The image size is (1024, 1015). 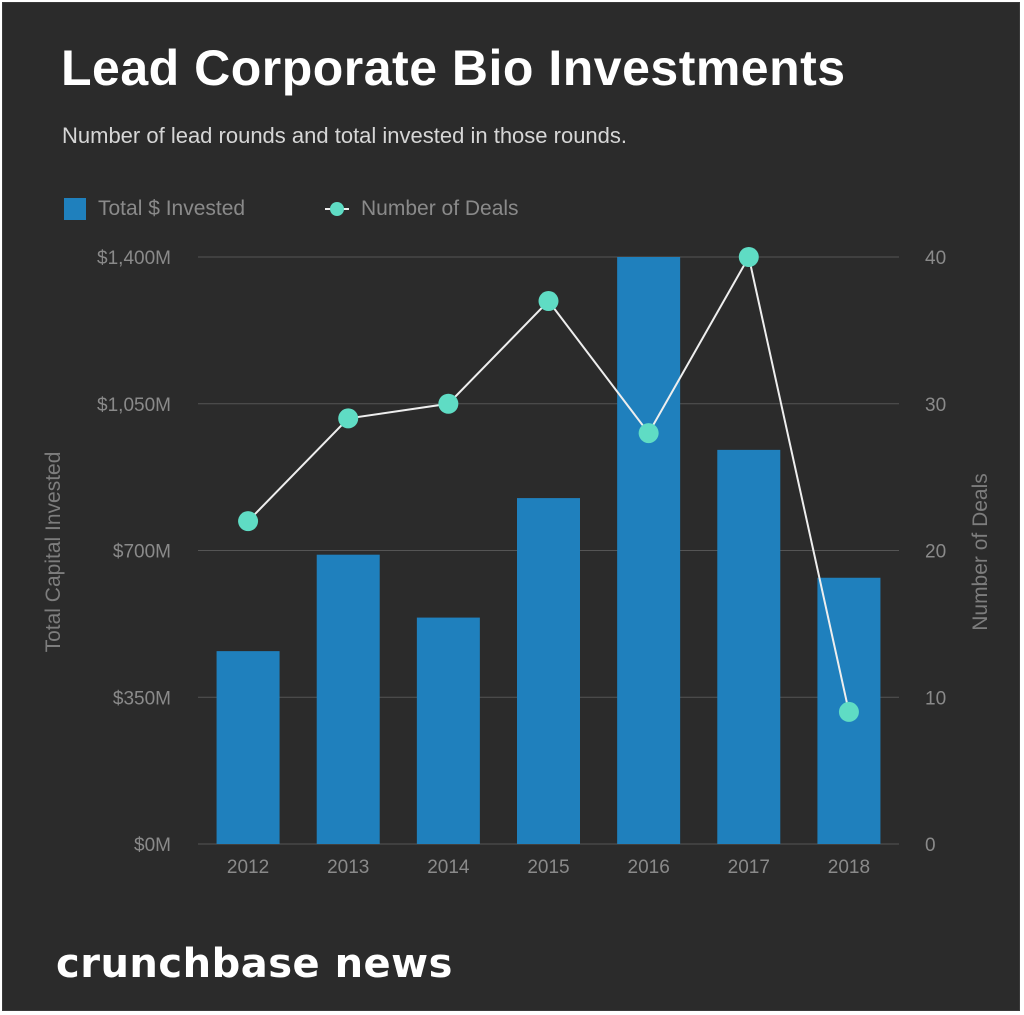 I want to click on y-tick-label-right: 10, so click(x=935, y=698).